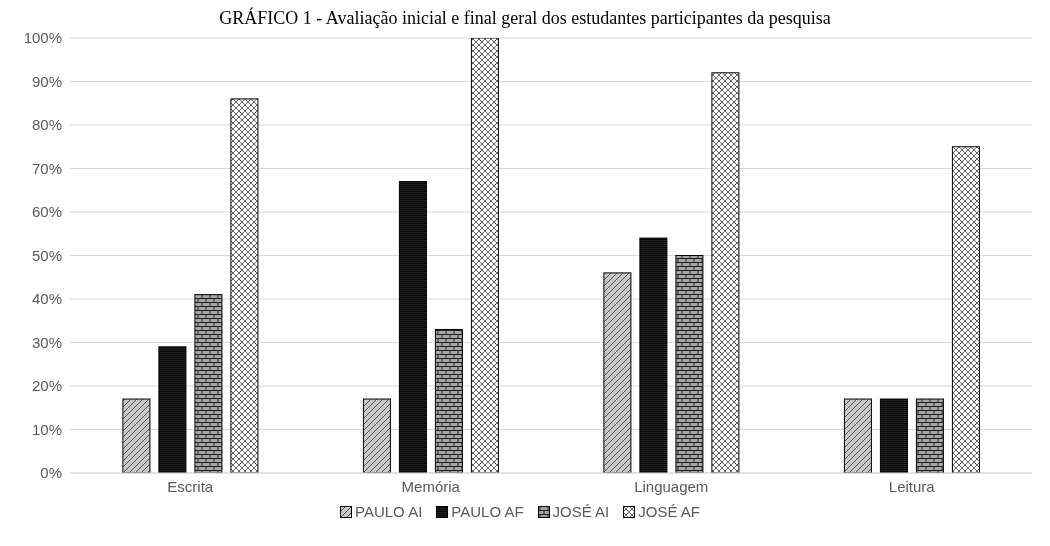 The width and height of the screenshot is (1050, 546). Describe the element at coordinates (46, 342) in the screenshot. I see `y-tick-label: 30%` at that location.